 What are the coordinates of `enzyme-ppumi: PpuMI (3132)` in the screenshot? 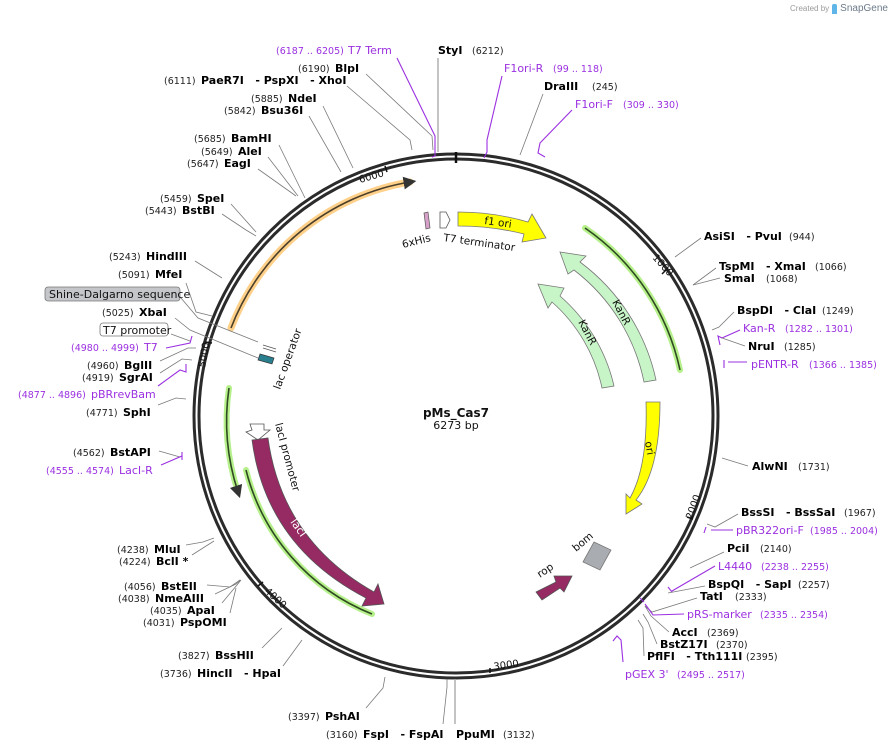 It's located at (494, 710).